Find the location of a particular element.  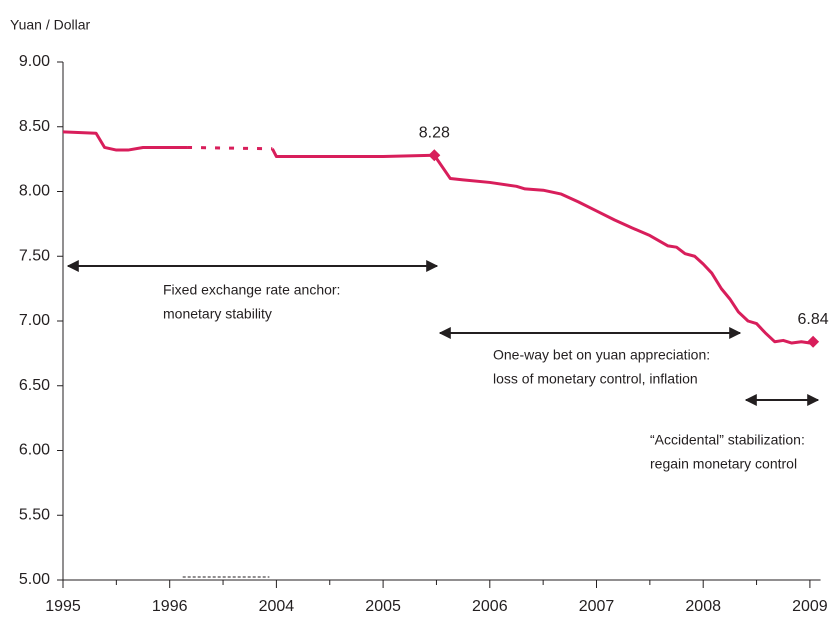

y-tick-label: 8.50 is located at coordinates (34, 126).